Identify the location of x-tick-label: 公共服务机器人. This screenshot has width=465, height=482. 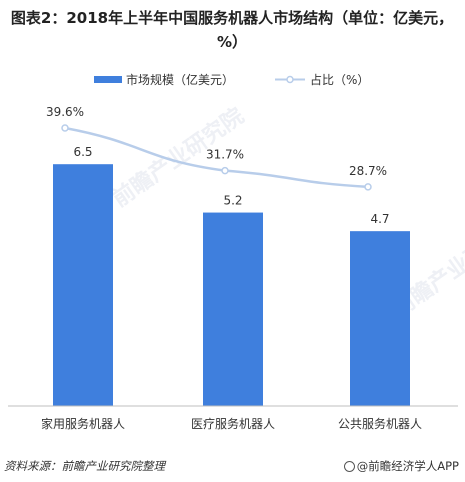
(380, 423).